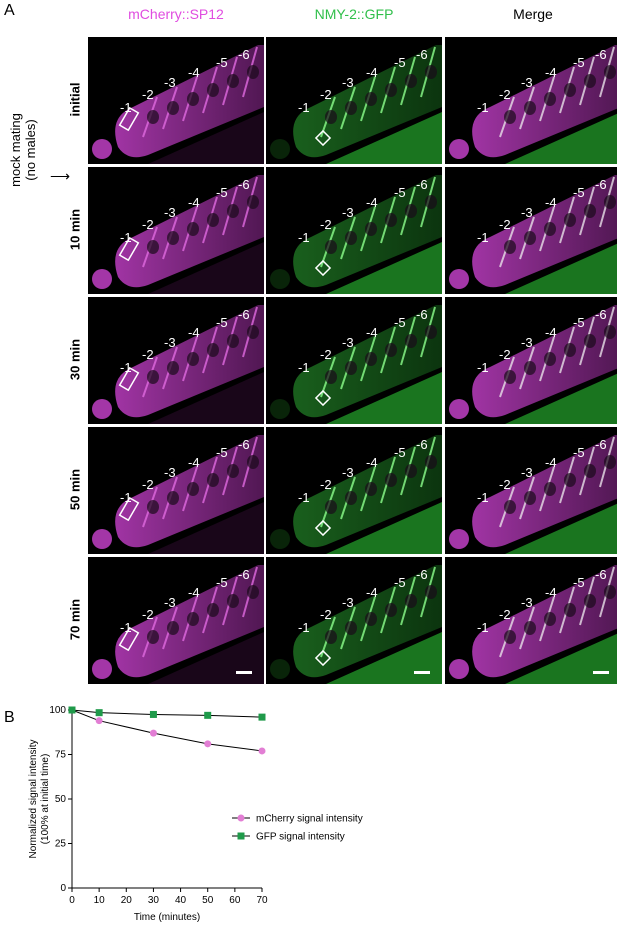 The width and height of the screenshot is (617, 928). Describe the element at coordinates (100, 900) in the screenshot. I see `x-tick-label: 10` at that location.